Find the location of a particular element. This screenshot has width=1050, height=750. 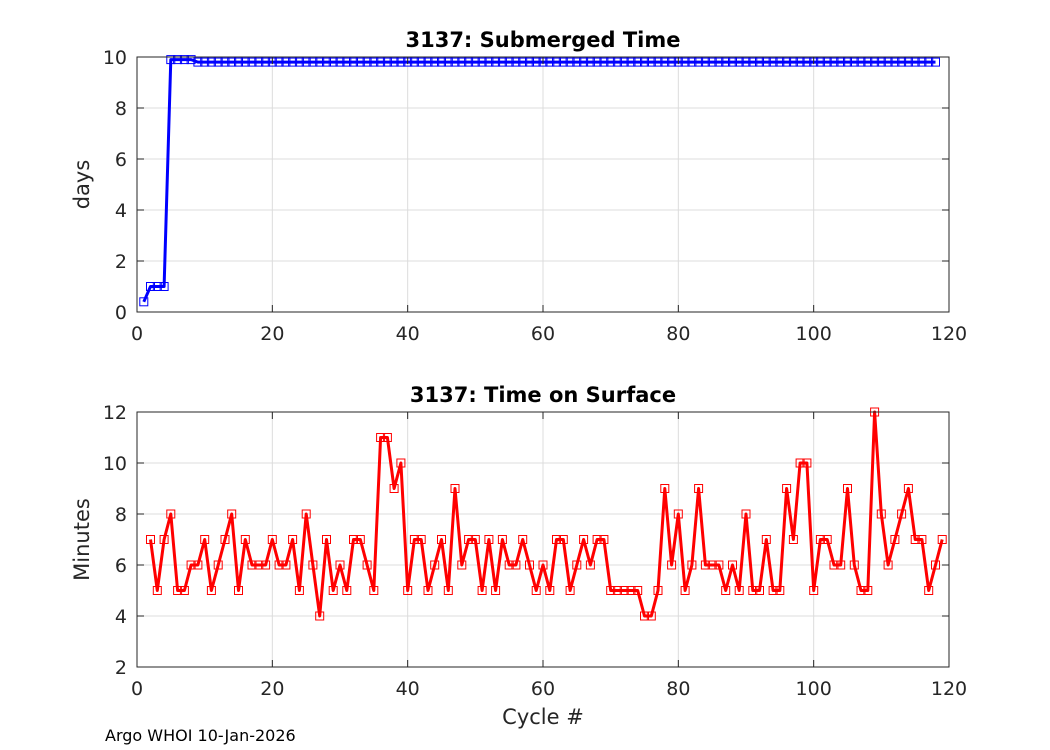

submerged-time-ytick-label: 2 is located at coordinates (121, 262).